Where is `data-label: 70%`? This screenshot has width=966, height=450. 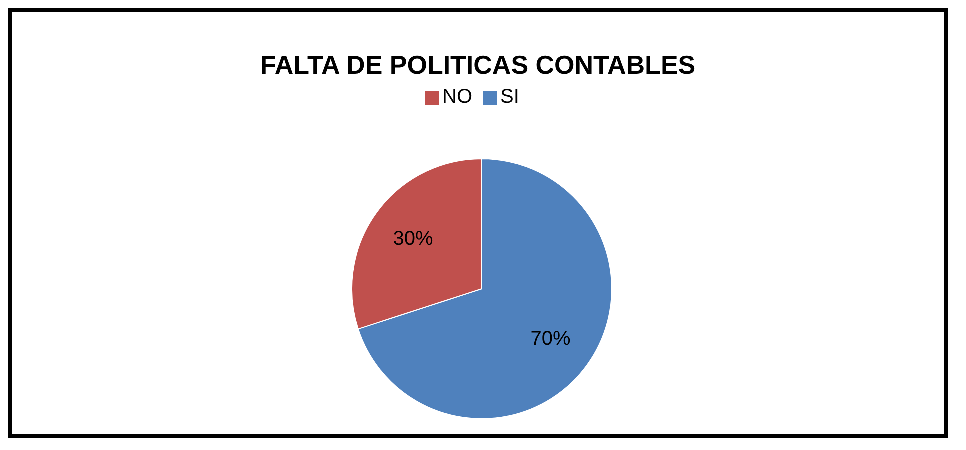
data-label: 70% is located at coordinates (550, 339).